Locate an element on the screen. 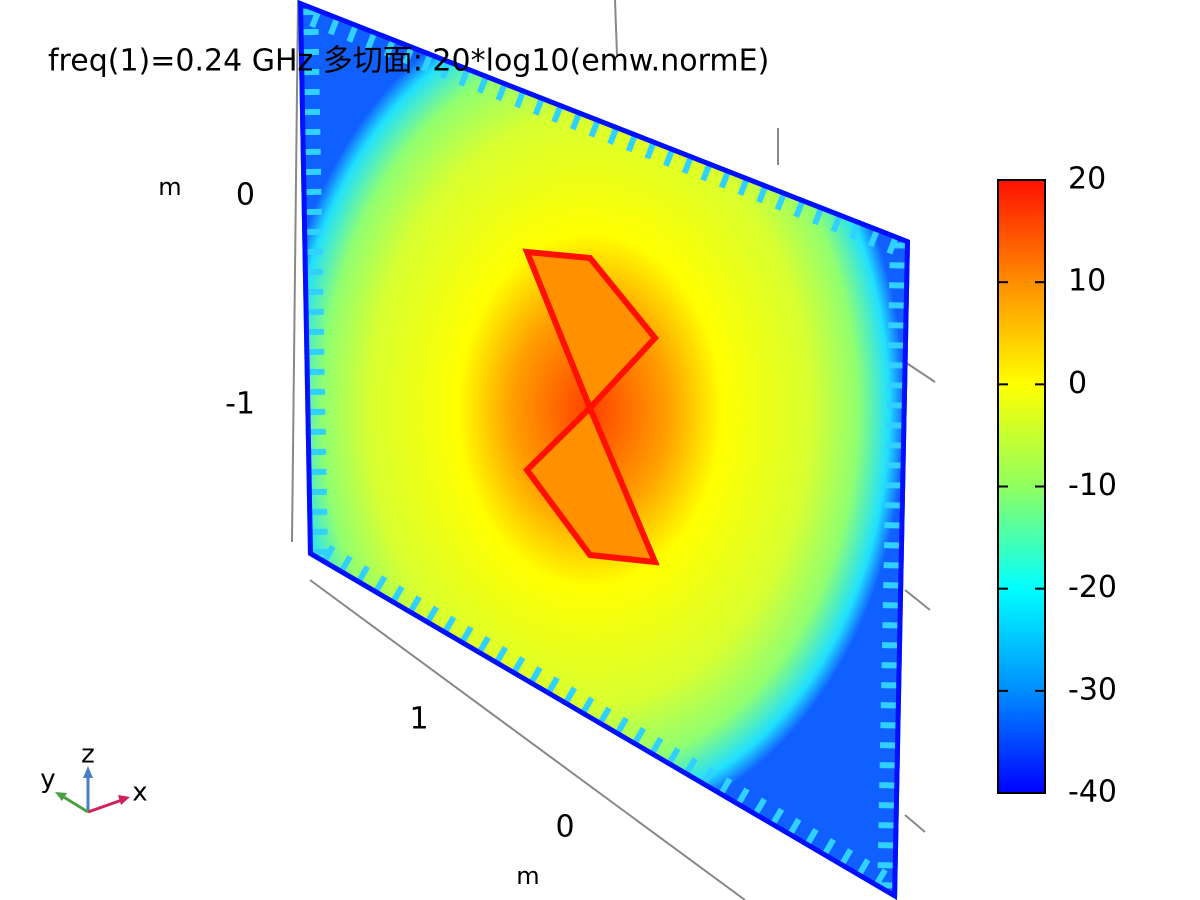 Image resolution: width=1200 pixels, height=900 pixels. bowtie-antenna is located at coordinates (591, 407).